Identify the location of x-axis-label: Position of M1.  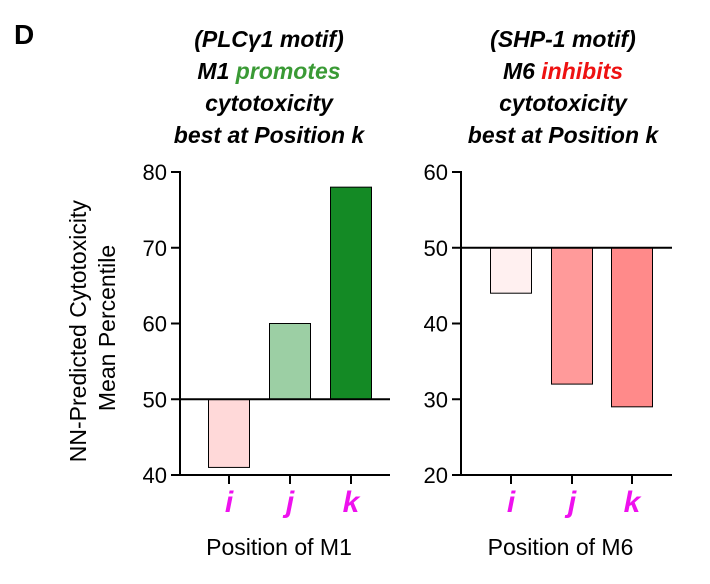
(279, 547).